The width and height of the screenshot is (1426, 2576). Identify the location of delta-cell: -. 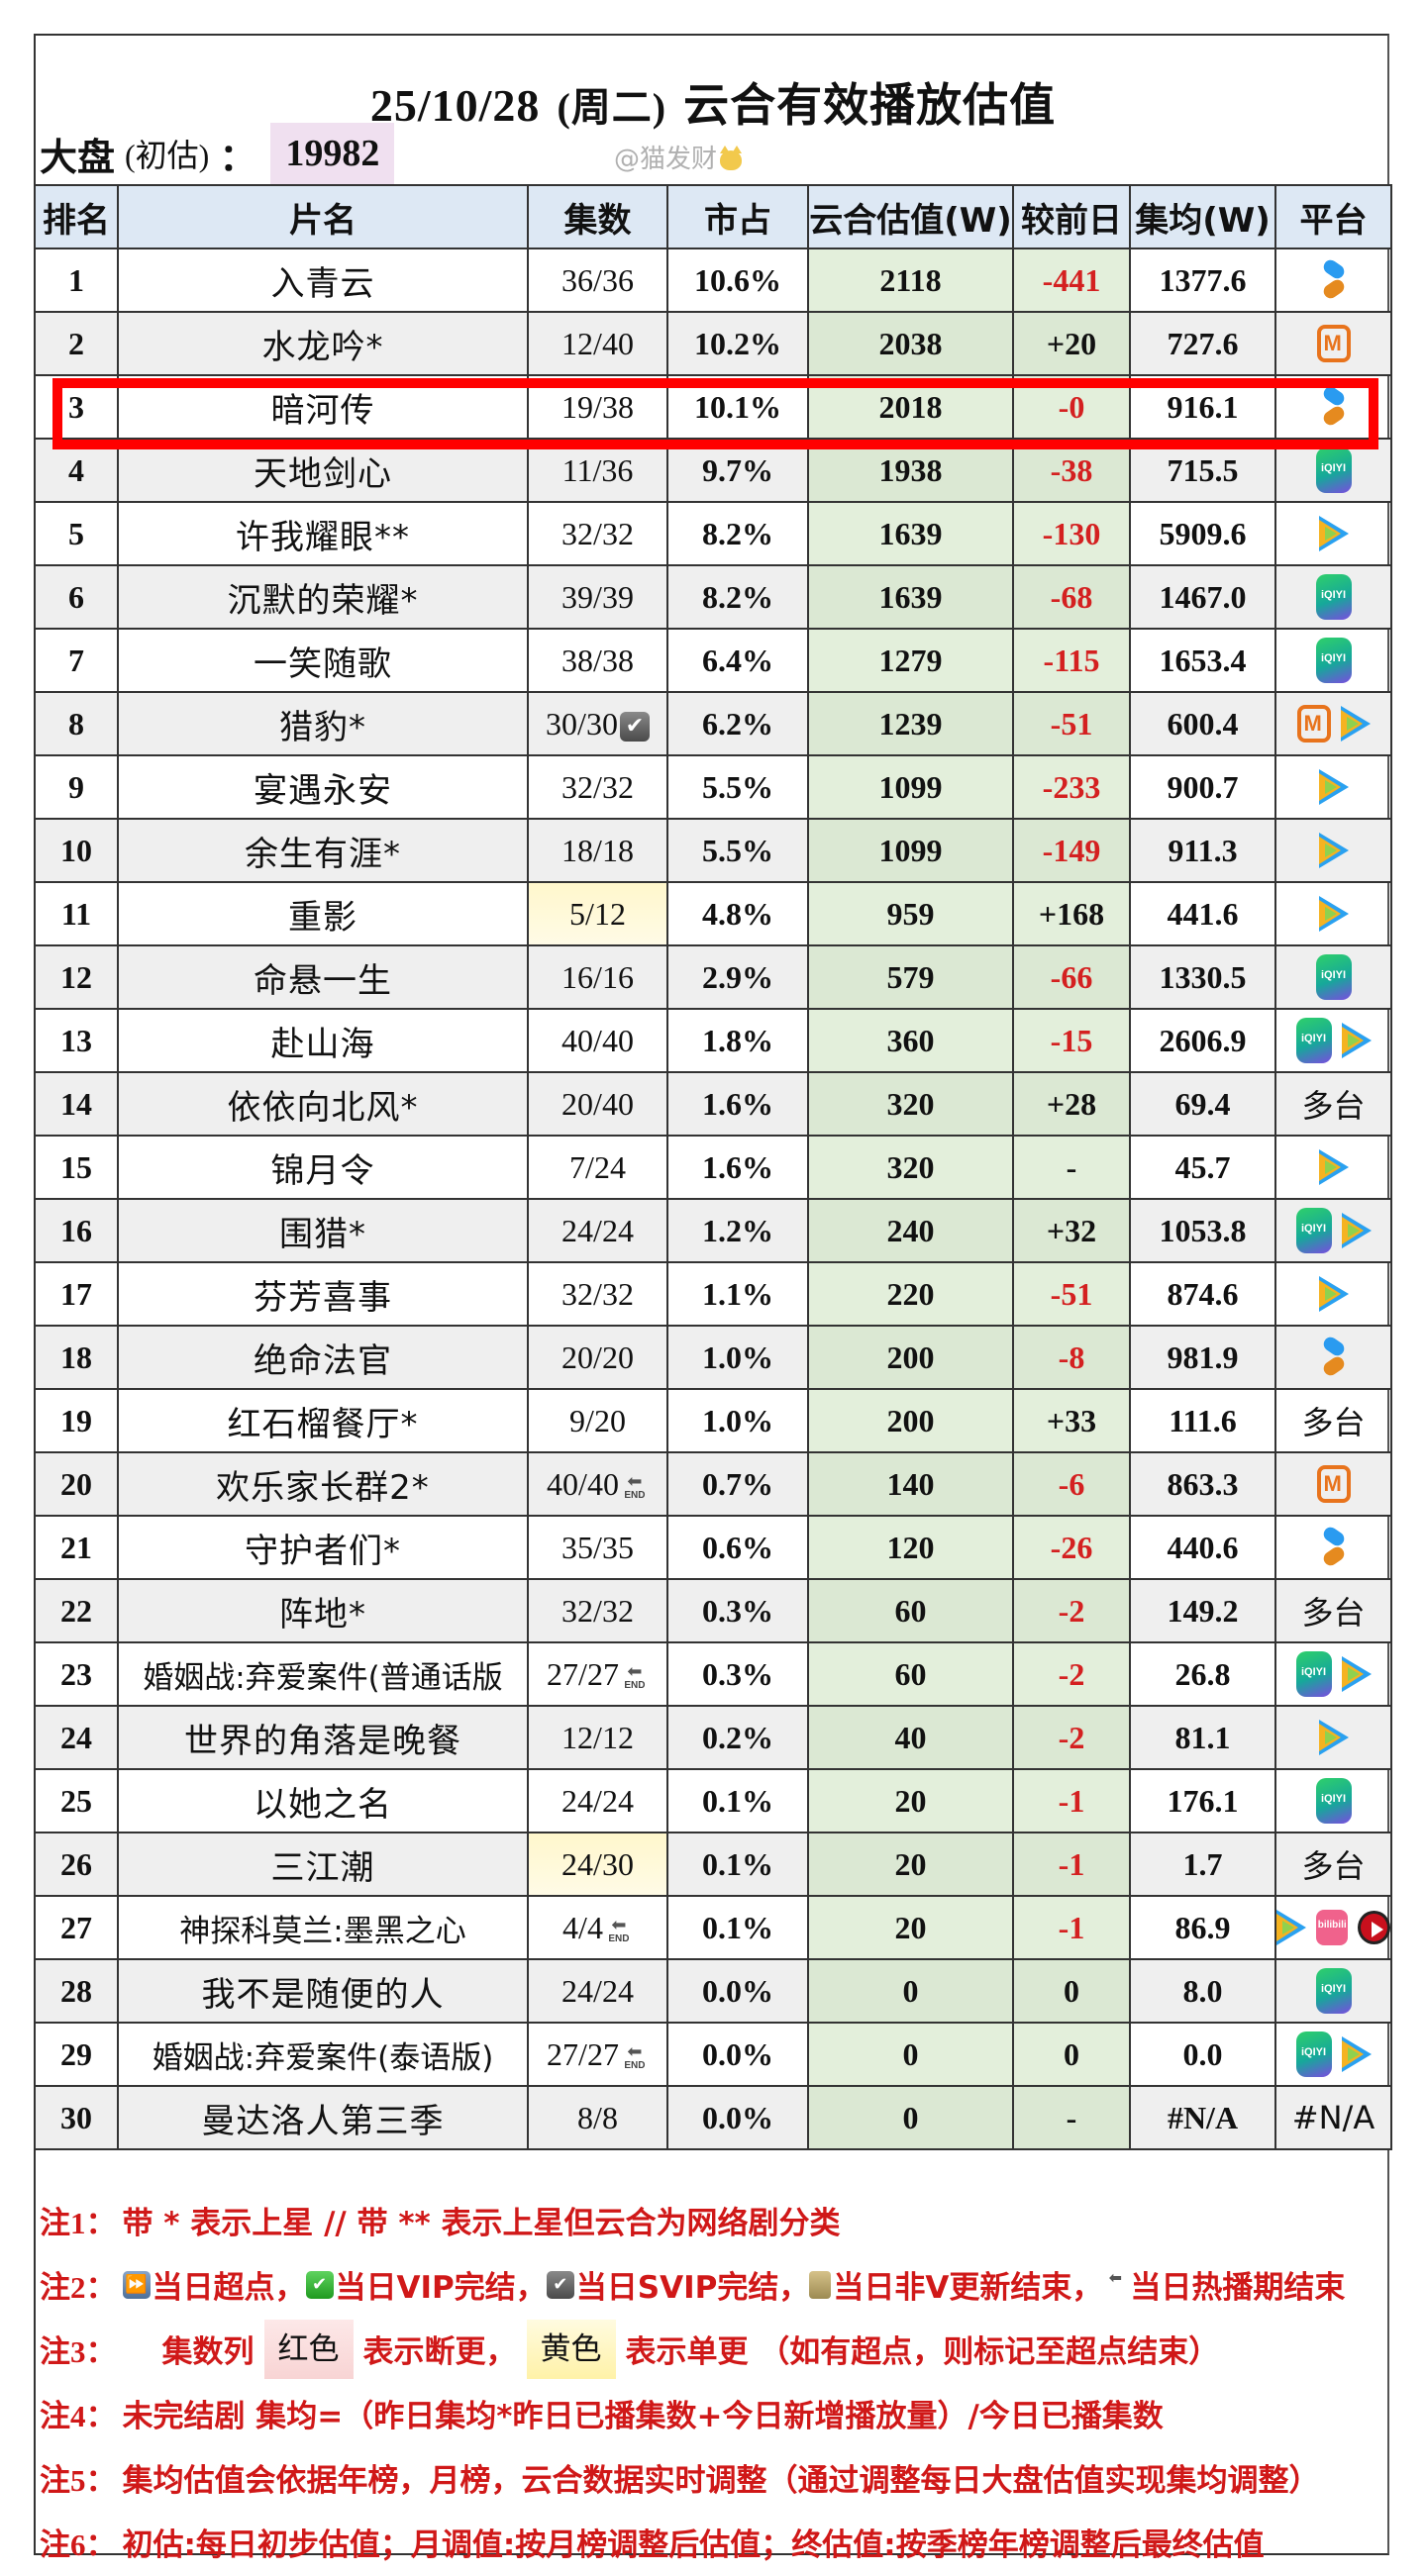
(1071, 2118).